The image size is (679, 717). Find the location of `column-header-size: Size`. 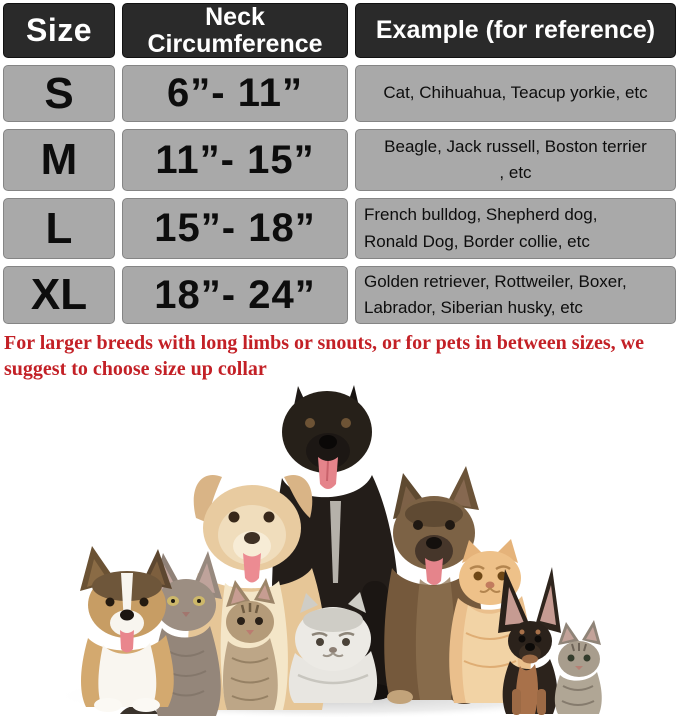

column-header-size: Size is located at coordinates (59, 30).